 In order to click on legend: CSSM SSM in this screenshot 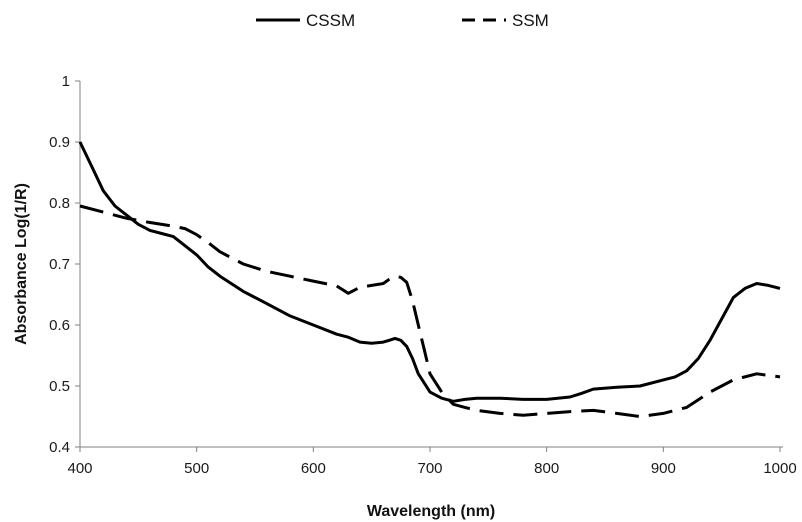, I will do `click(402, 20)`.